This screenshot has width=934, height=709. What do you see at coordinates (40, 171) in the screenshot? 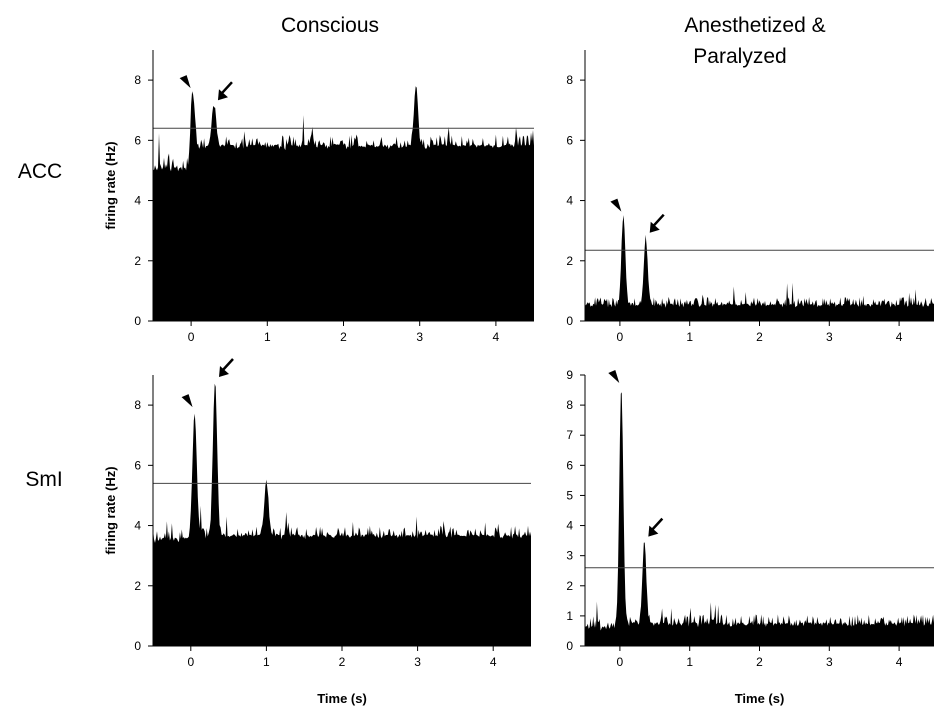
I see `row-label-acc: ACC` at bounding box center [40, 171].